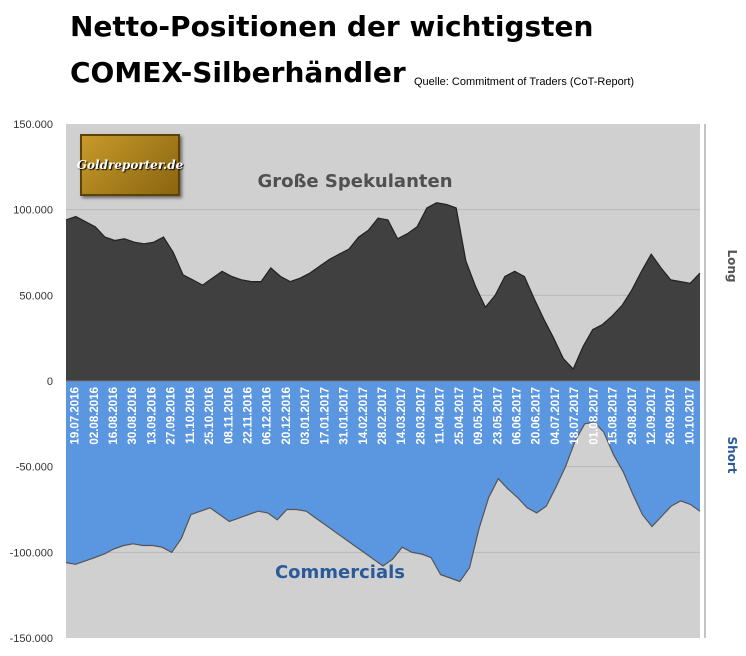 Image resolution: width=746 pixels, height=656 pixels. I want to click on x-tick-label: 13.09.2016, so click(152, 416).